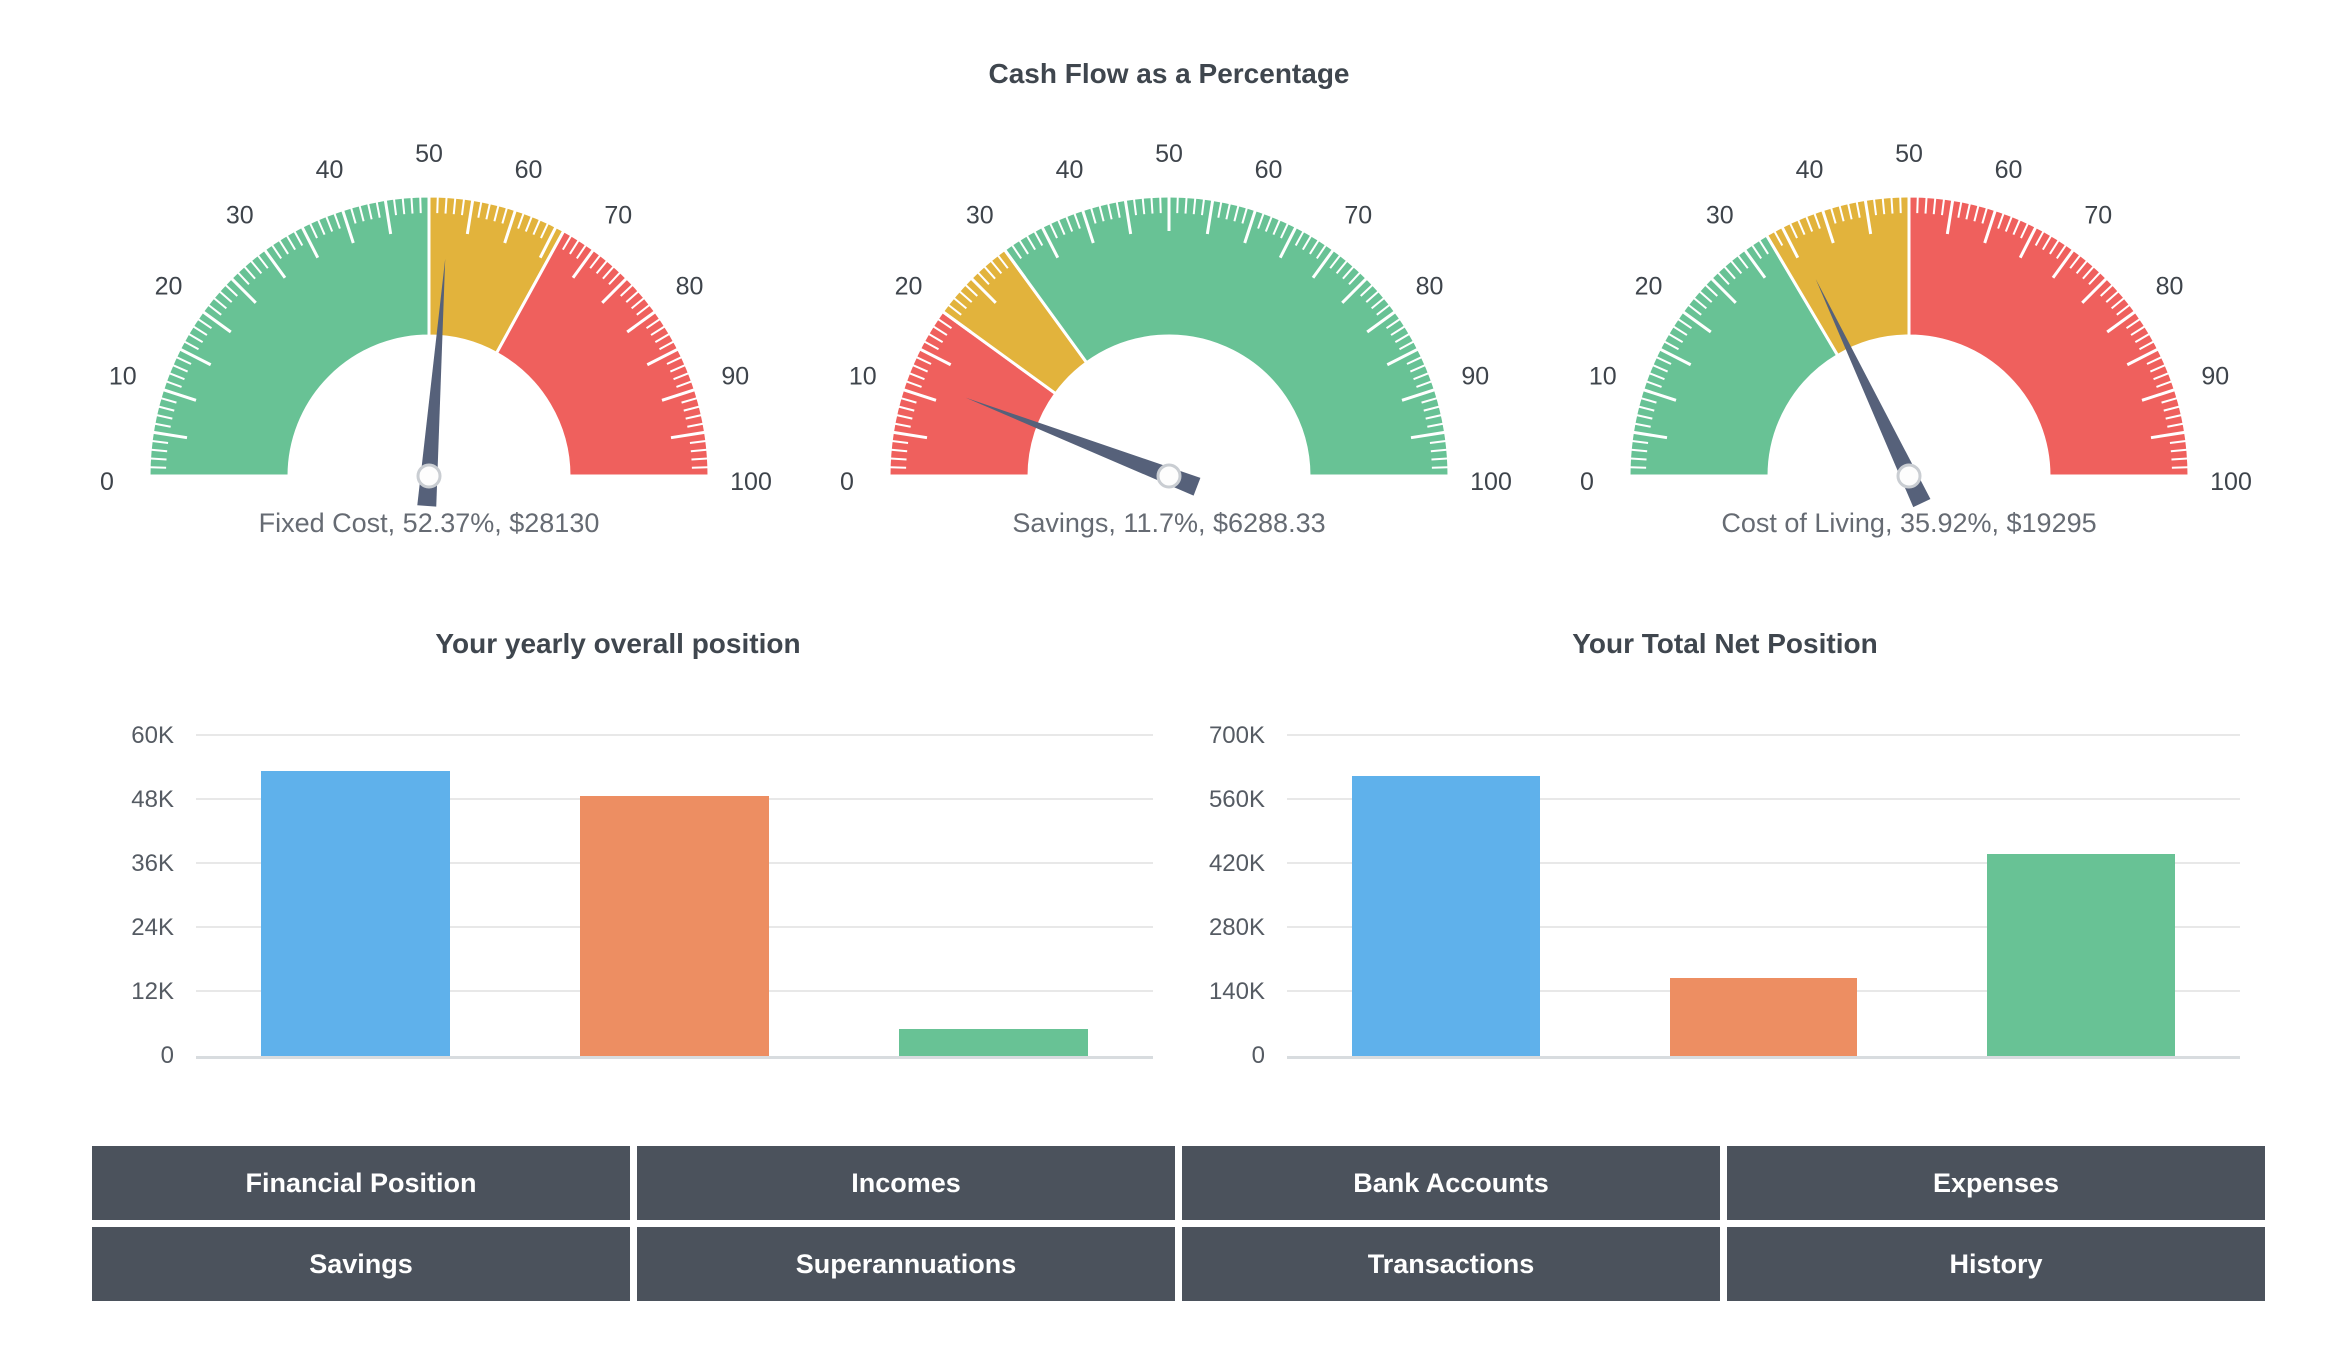  I want to click on y-axis-tick-label: 36K, so click(152, 863).